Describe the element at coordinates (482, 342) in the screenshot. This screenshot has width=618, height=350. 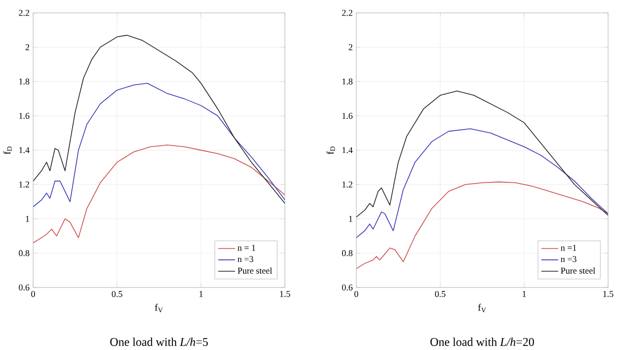
I see `text: One load with L/h=20` at that location.